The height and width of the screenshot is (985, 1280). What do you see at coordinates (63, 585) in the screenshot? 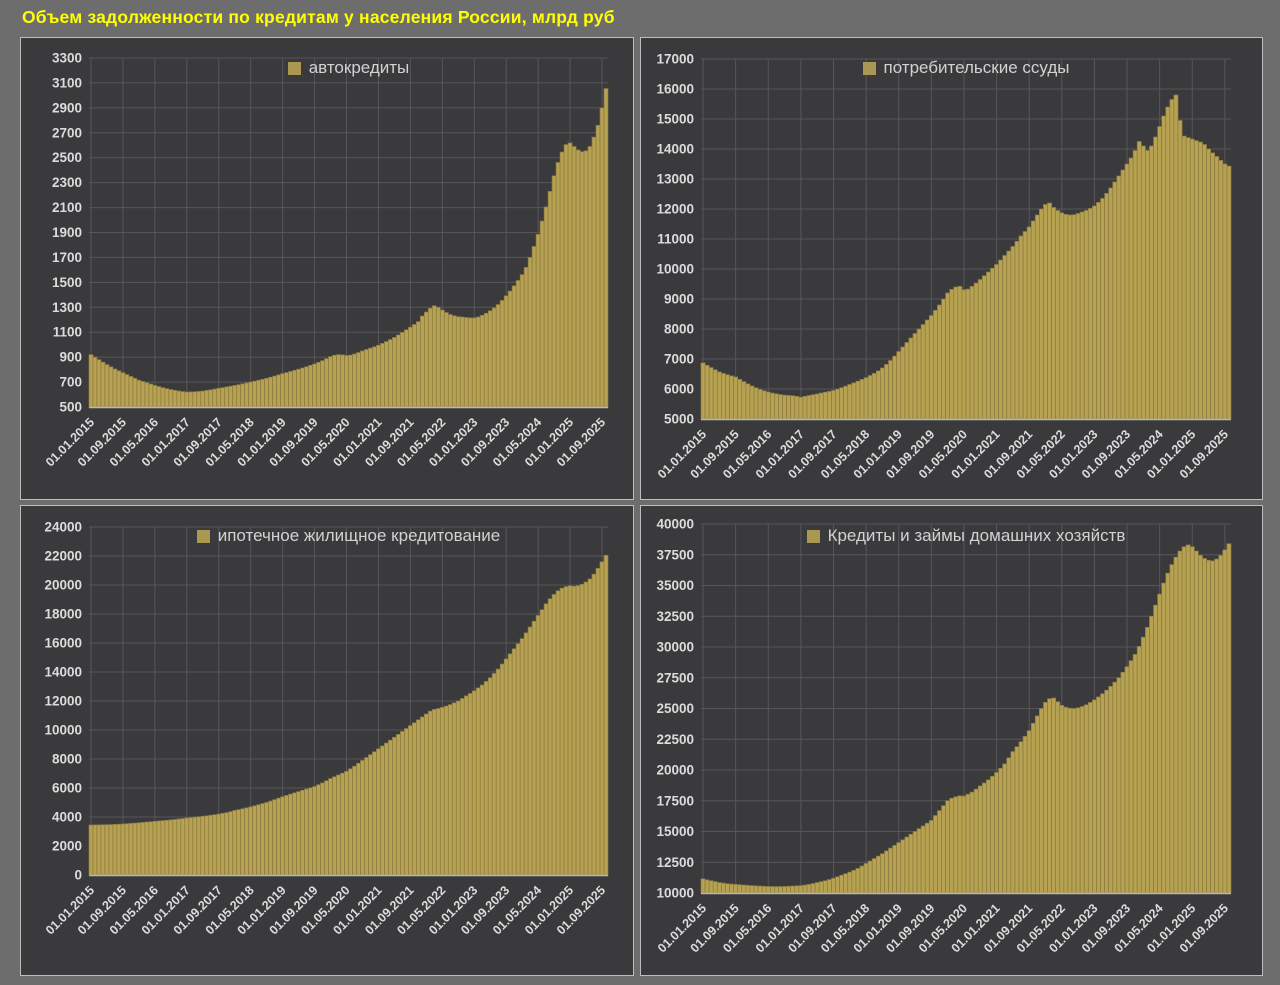
I see `y-tick-label: 20000` at bounding box center [63, 585].